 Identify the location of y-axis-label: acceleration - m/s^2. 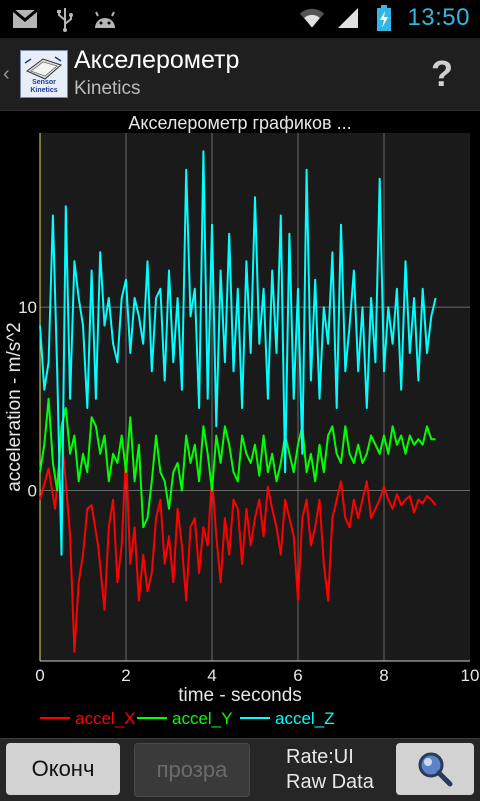
(14, 406).